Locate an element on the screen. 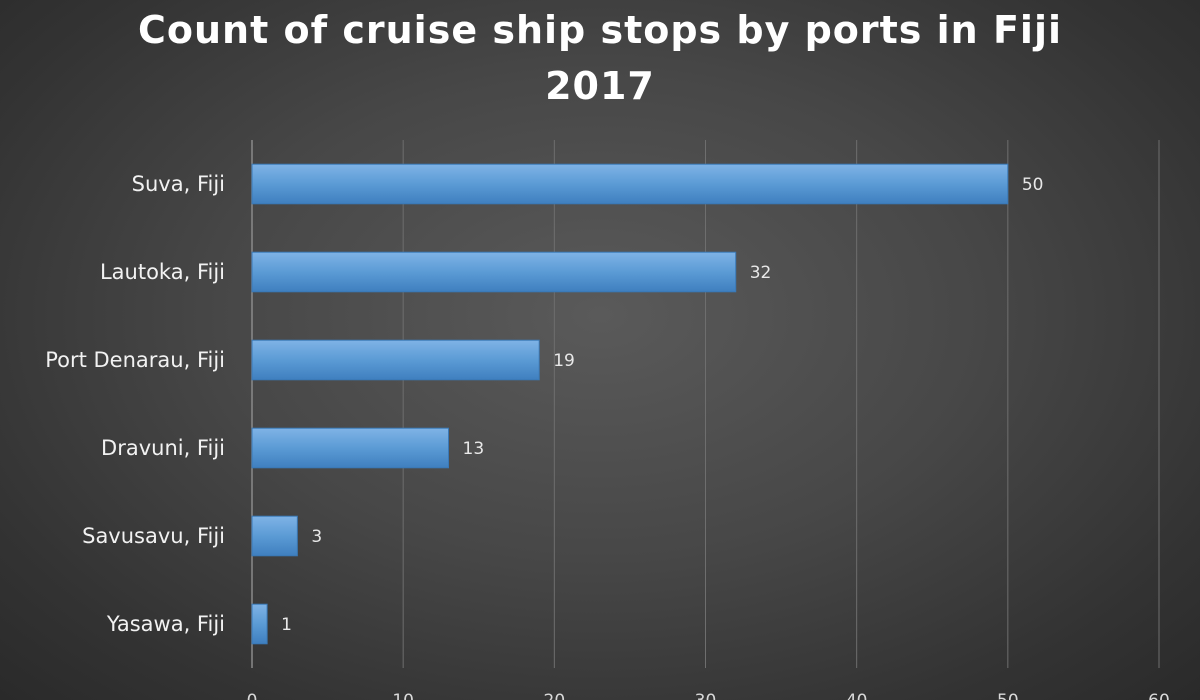 This screenshot has width=1200, height=700. data-label: 3 is located at coordinates (316, 537).